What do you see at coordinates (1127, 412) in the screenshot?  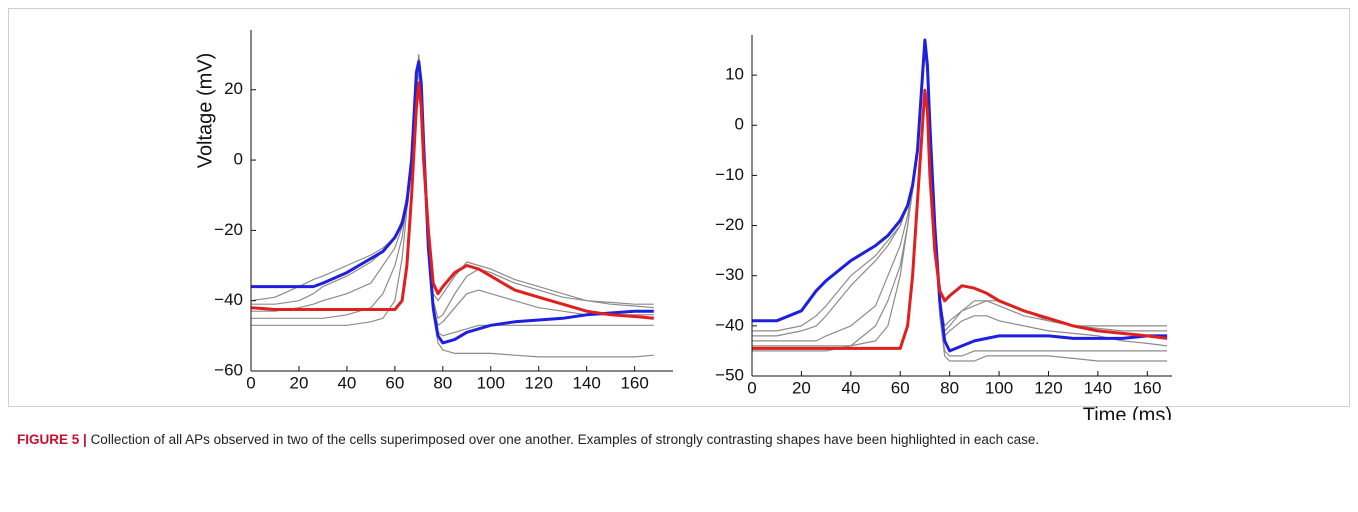 I see `x-axis-label: Time (ms)` at bounding box center [1127, 412].